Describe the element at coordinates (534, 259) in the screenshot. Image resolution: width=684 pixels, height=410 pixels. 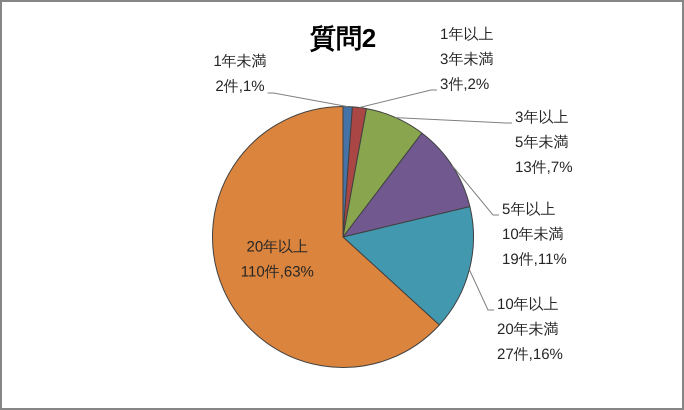
I see `data-label: 19件,11%` at that location.